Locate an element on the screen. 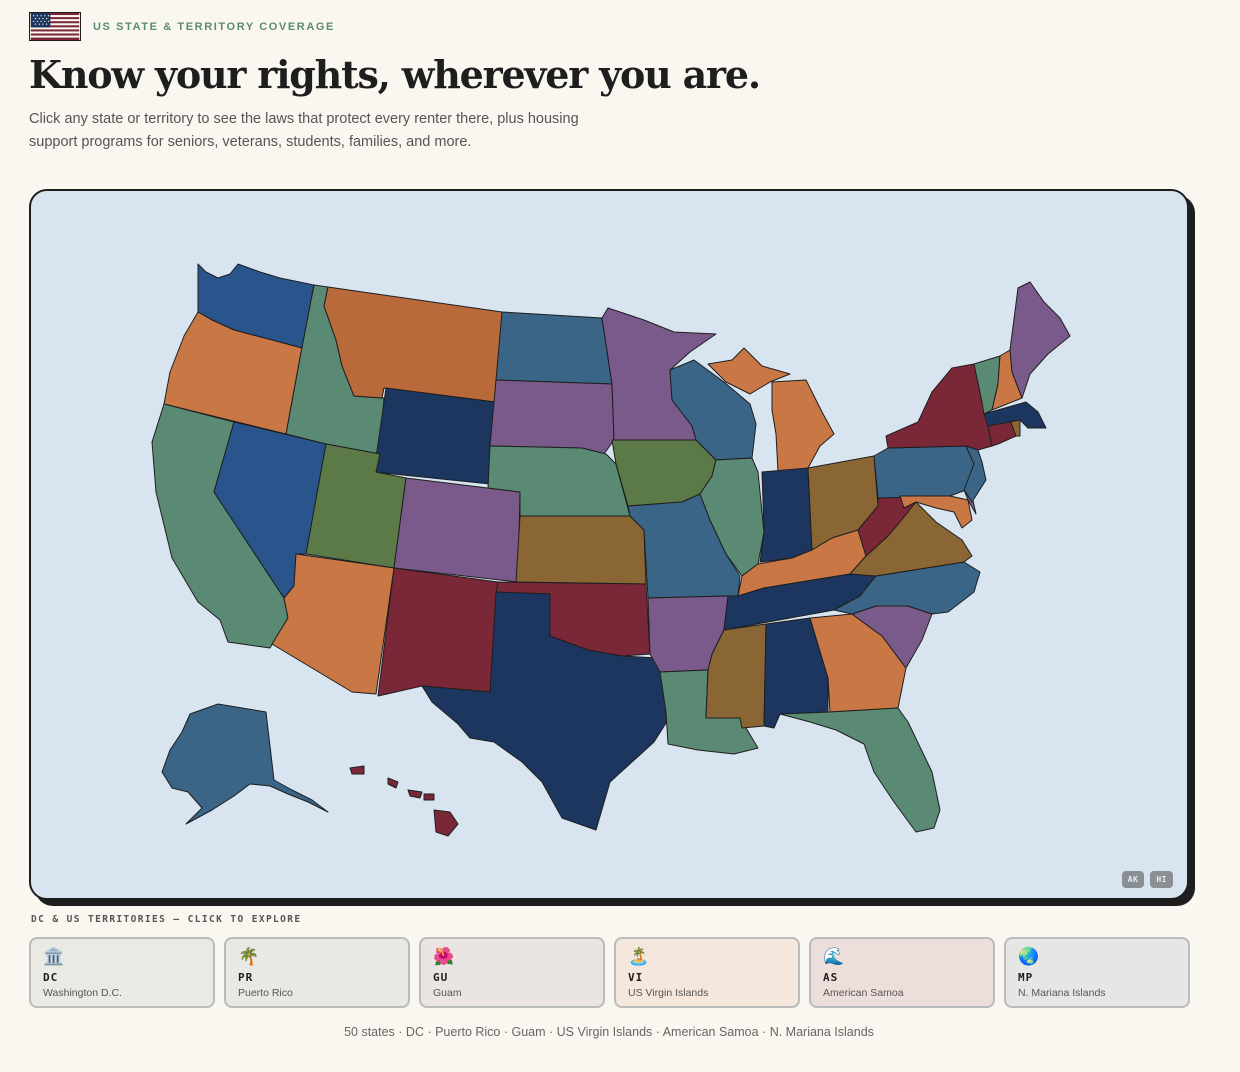 The height and width of the screenshot is (1072, 1240). state-pa is located at coordinates (924, 472).